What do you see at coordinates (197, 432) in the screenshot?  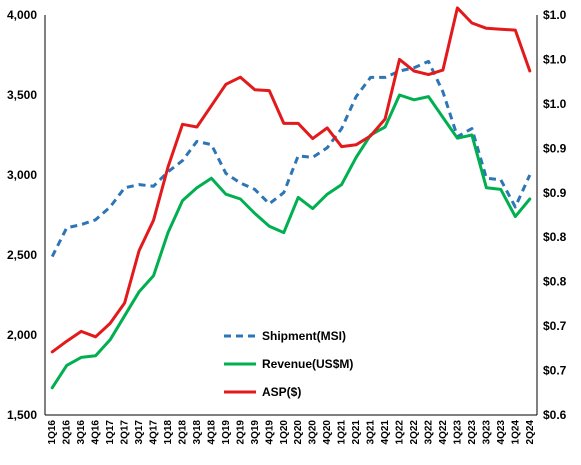 I see `x-tick-label: 3Q18` at bounding box center [197, 432].